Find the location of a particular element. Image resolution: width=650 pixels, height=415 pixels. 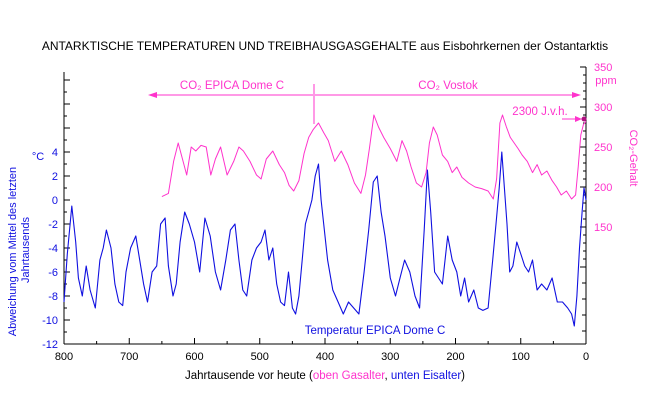

x-tick-label: 500 is located at coordinates (260, 357).